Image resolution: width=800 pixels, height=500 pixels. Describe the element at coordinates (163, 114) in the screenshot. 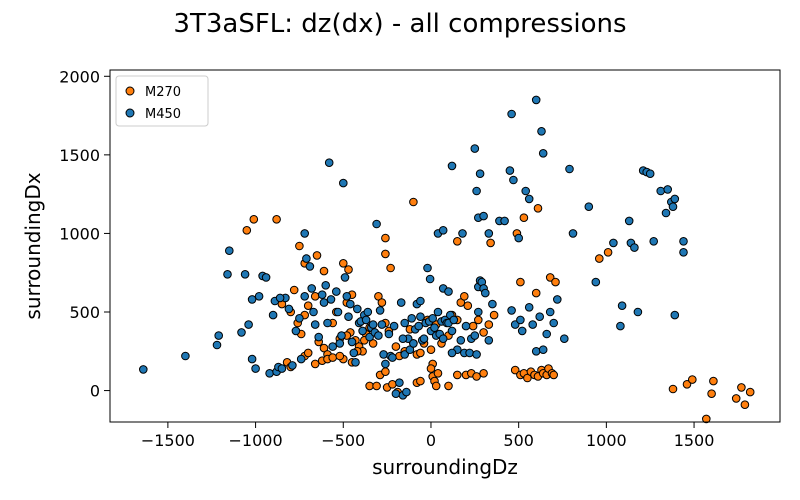

I see `legend-label-m450: M450` at that location.